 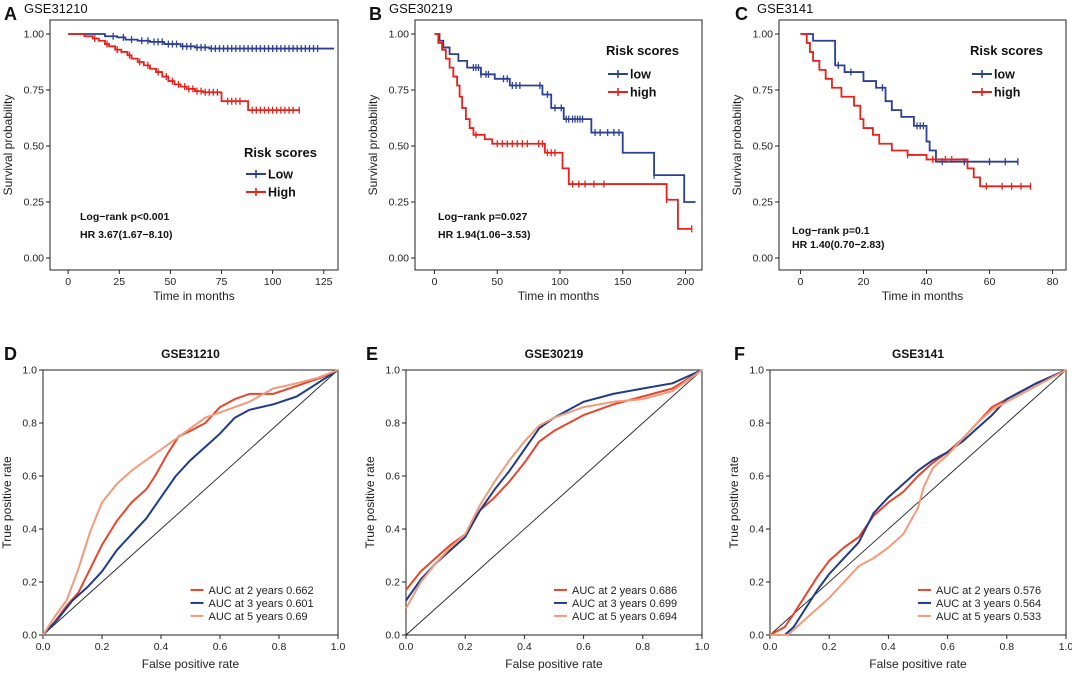 What do you see at coordinates (1004, 75) in the screenshot?
I see `legend-label: low` at bounding box center [1004, 75].